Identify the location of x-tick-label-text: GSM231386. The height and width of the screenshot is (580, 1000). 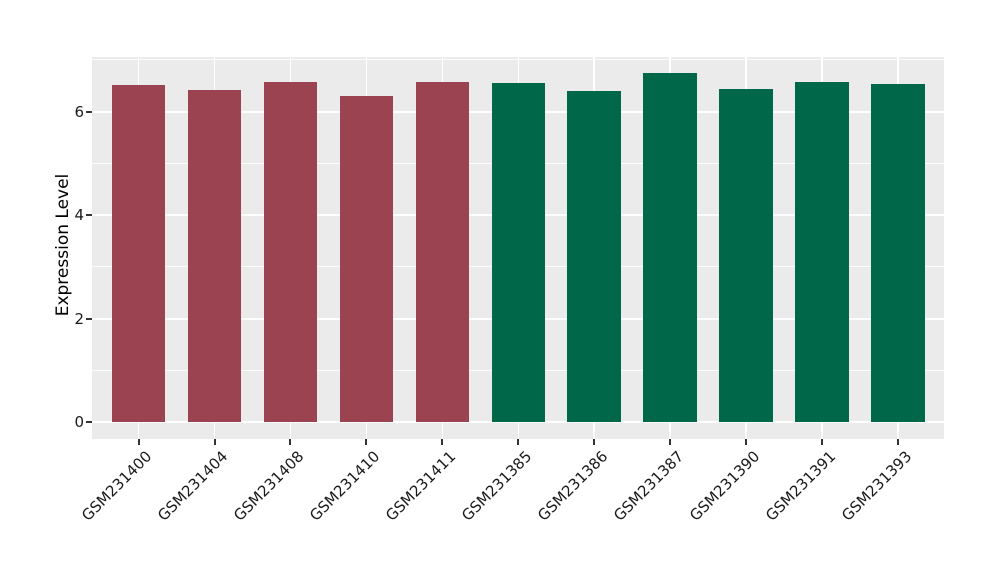
(572, 486).